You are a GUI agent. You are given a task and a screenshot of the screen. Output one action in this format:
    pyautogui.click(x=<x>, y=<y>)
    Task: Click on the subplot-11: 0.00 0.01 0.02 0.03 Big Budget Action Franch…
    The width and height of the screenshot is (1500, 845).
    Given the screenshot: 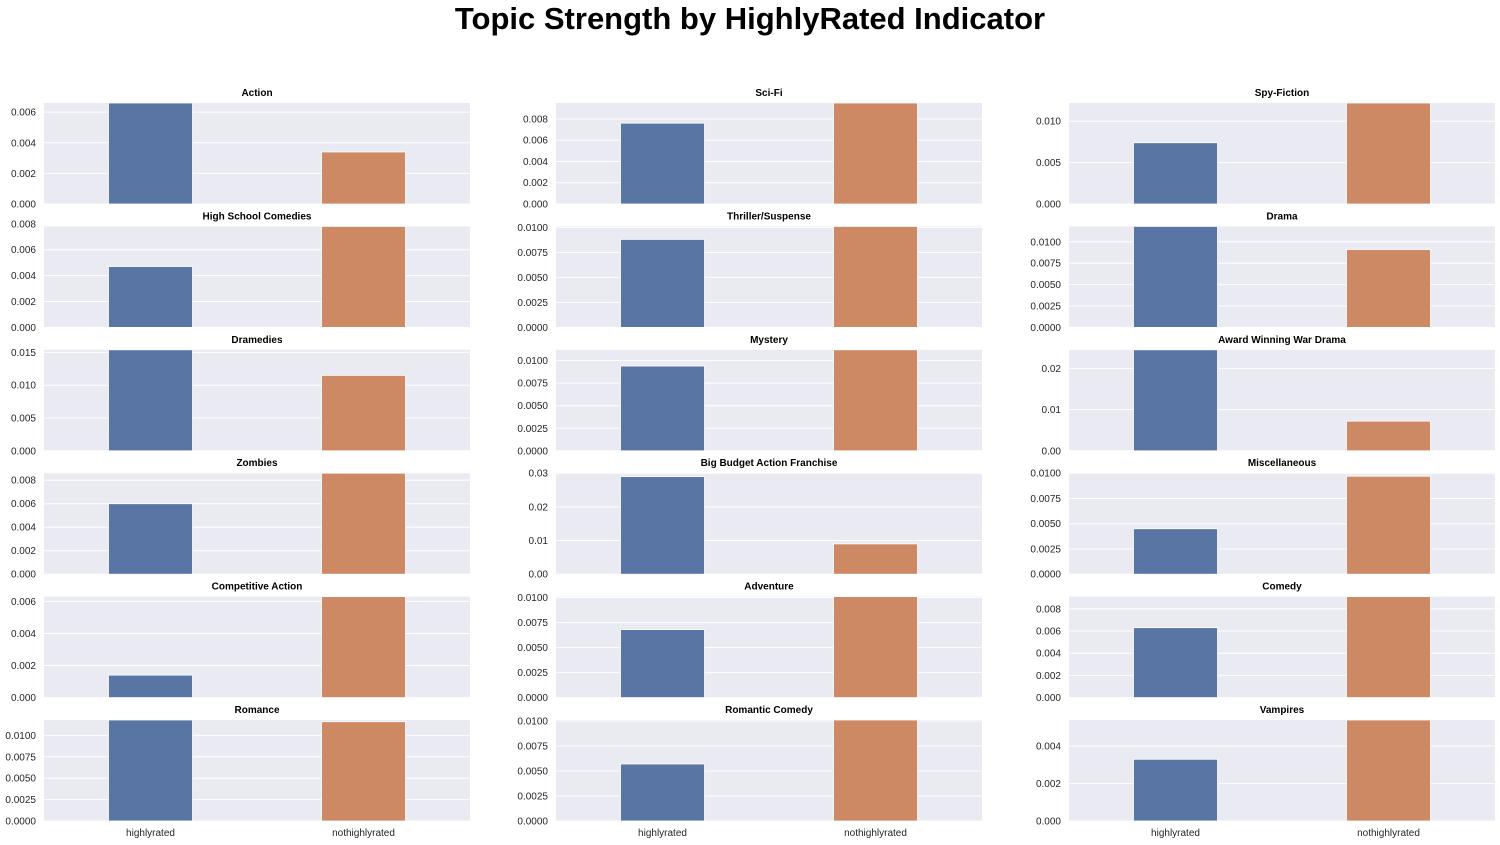 What is the action you would take?
    pyautogui.click(x=755, y=519)
    